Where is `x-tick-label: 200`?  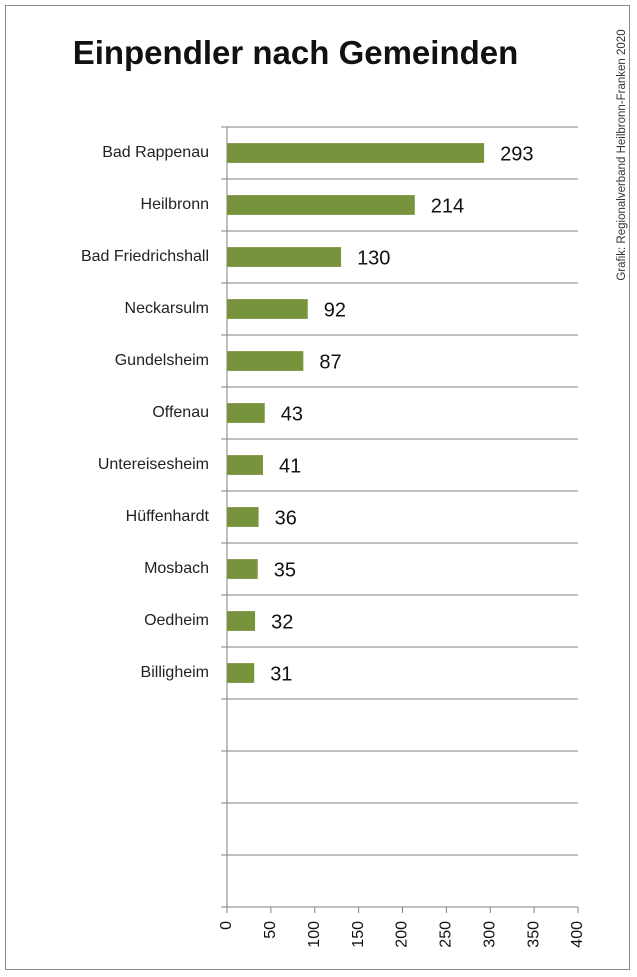 x-tick-label: 200 is located at coordinates (402, 934).